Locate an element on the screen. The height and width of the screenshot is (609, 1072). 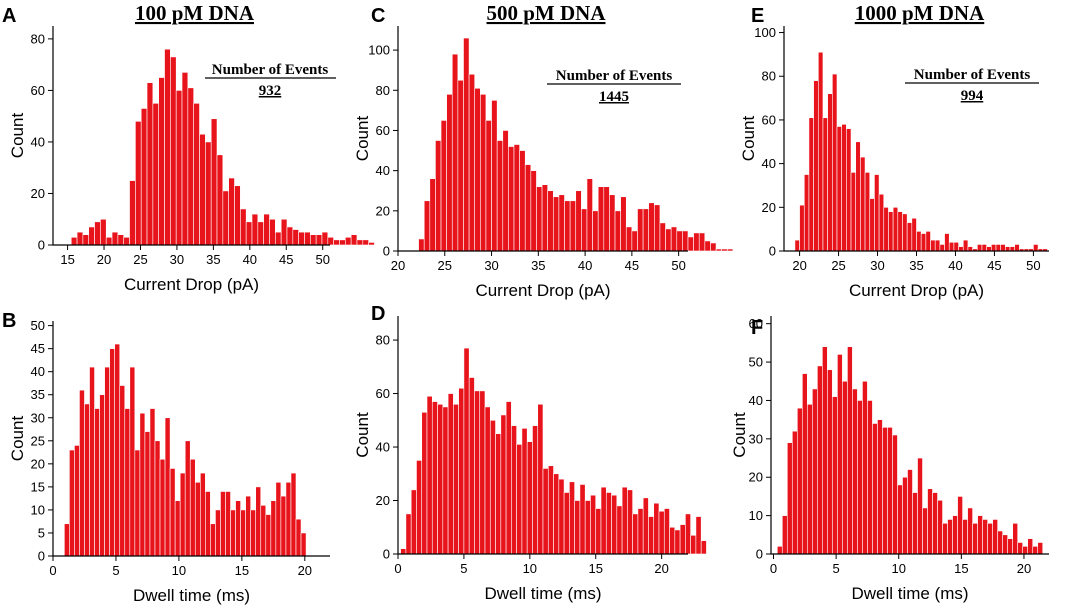
panel-letter: C is located at coordinates (378, 16).